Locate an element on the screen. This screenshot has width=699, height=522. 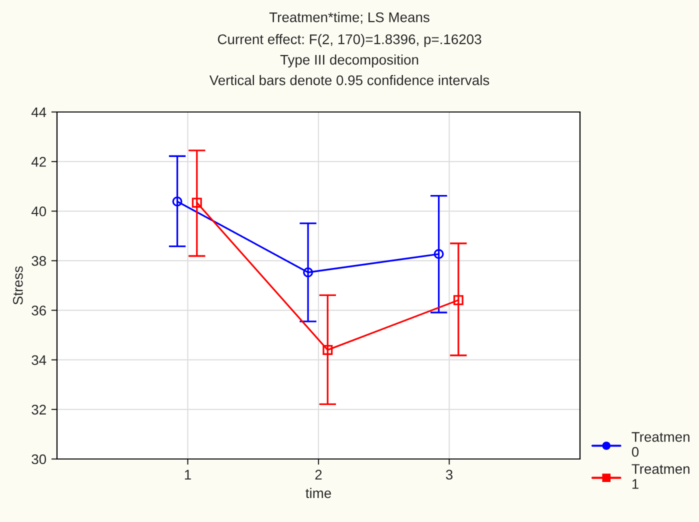
x-tick-label: 2 is located at coordinates (318, 475).